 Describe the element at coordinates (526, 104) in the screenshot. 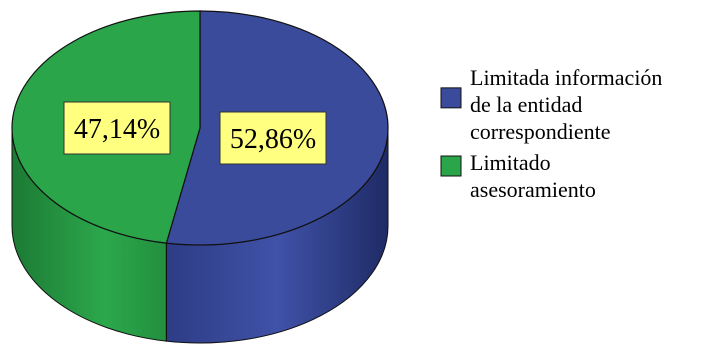

I see `legend-label: de la entidad` at that location.